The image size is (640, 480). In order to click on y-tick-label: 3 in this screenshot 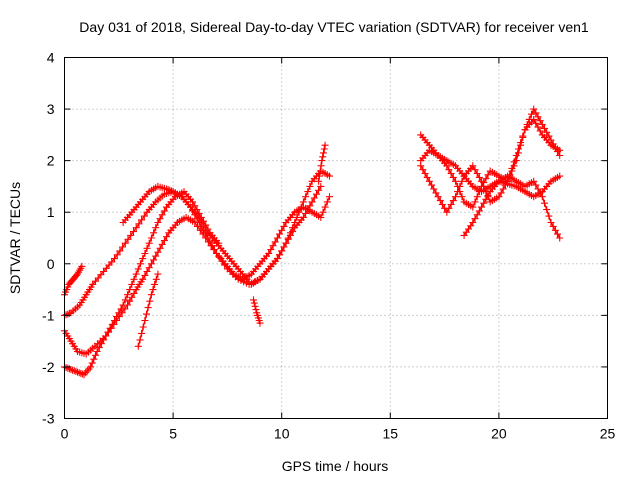, I will do `click(51, 109)`.